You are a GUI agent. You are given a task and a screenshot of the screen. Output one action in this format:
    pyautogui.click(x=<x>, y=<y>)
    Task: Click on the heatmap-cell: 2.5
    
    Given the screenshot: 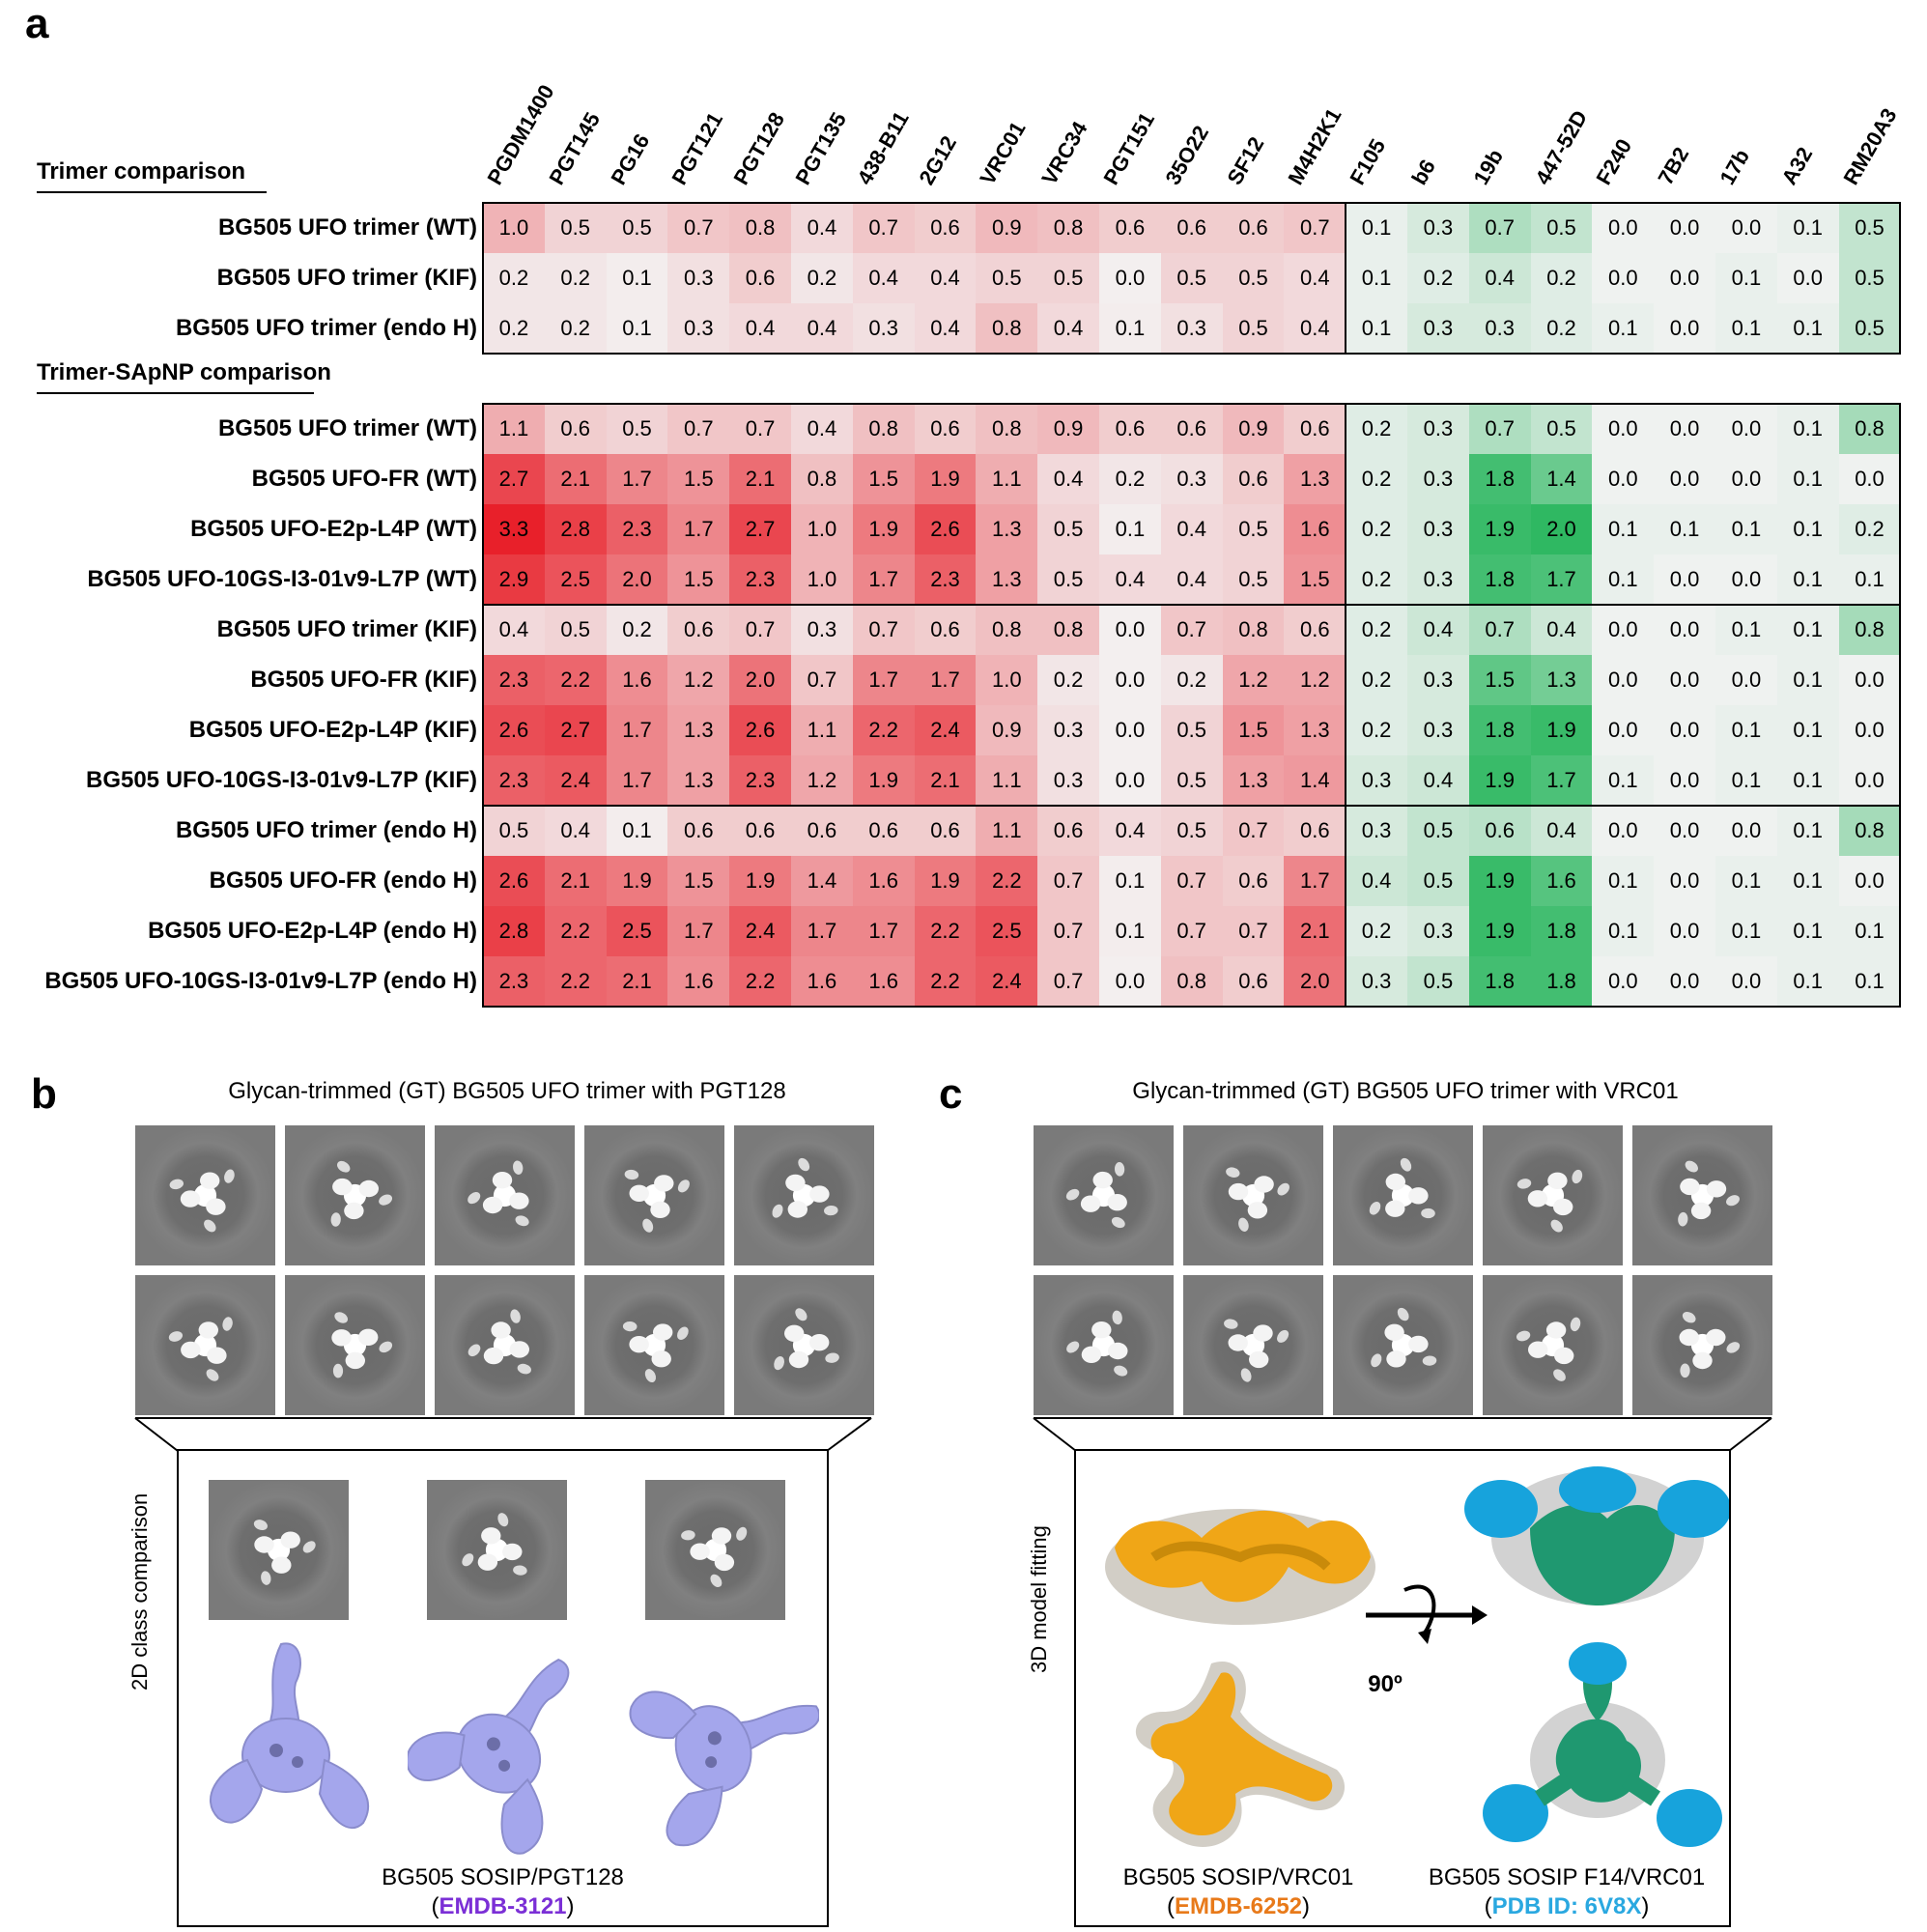 What is the action you would take?
    pyautogui.click(x=575, y=579)
    